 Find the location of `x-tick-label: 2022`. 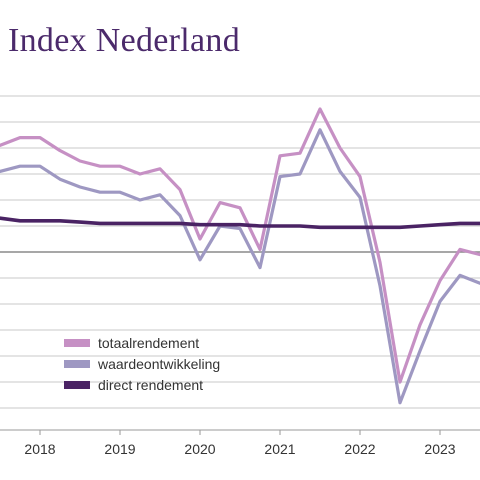

x-tick-label: 2022 is located at coordinates (359, 449).